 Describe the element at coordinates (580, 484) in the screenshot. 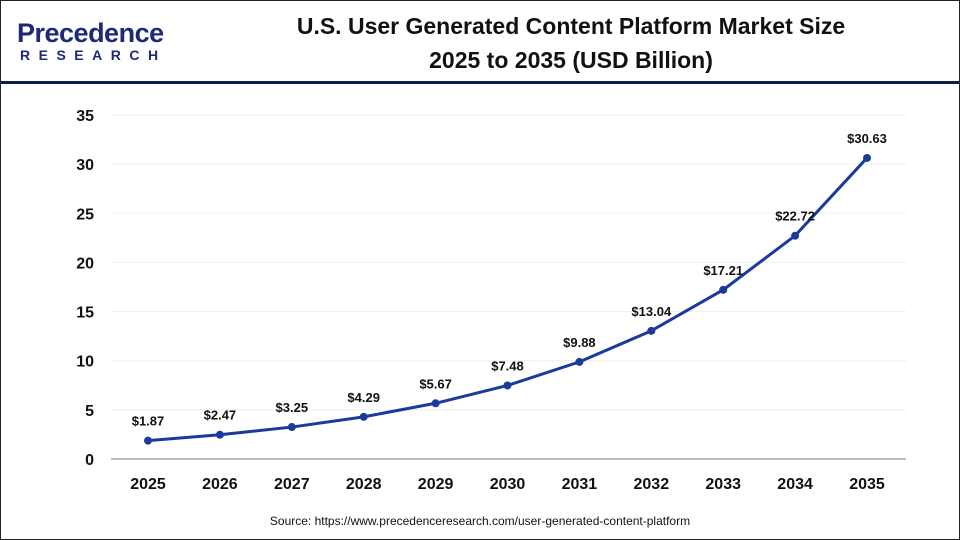

I see `x-tick-label: 2031` at that location.